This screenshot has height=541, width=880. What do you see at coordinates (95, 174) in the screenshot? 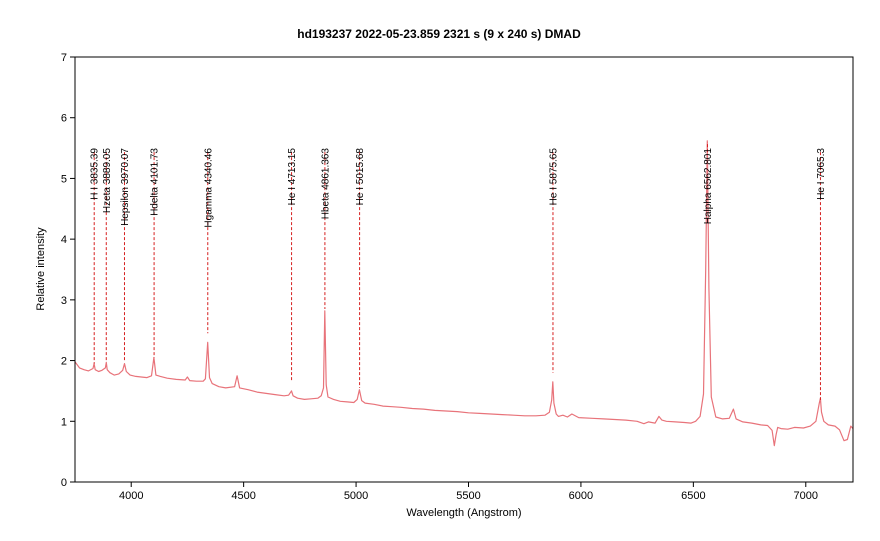
I see `line-marker-label: H I 3835.39` at bounding box center [95, 174].